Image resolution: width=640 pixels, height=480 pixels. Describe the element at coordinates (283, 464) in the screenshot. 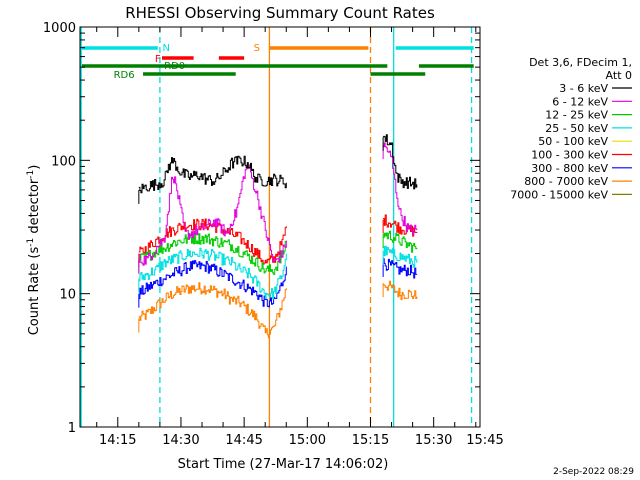

I see `x-axis-label: Start Time (27-Mar-17 14:06:02)` at that location.